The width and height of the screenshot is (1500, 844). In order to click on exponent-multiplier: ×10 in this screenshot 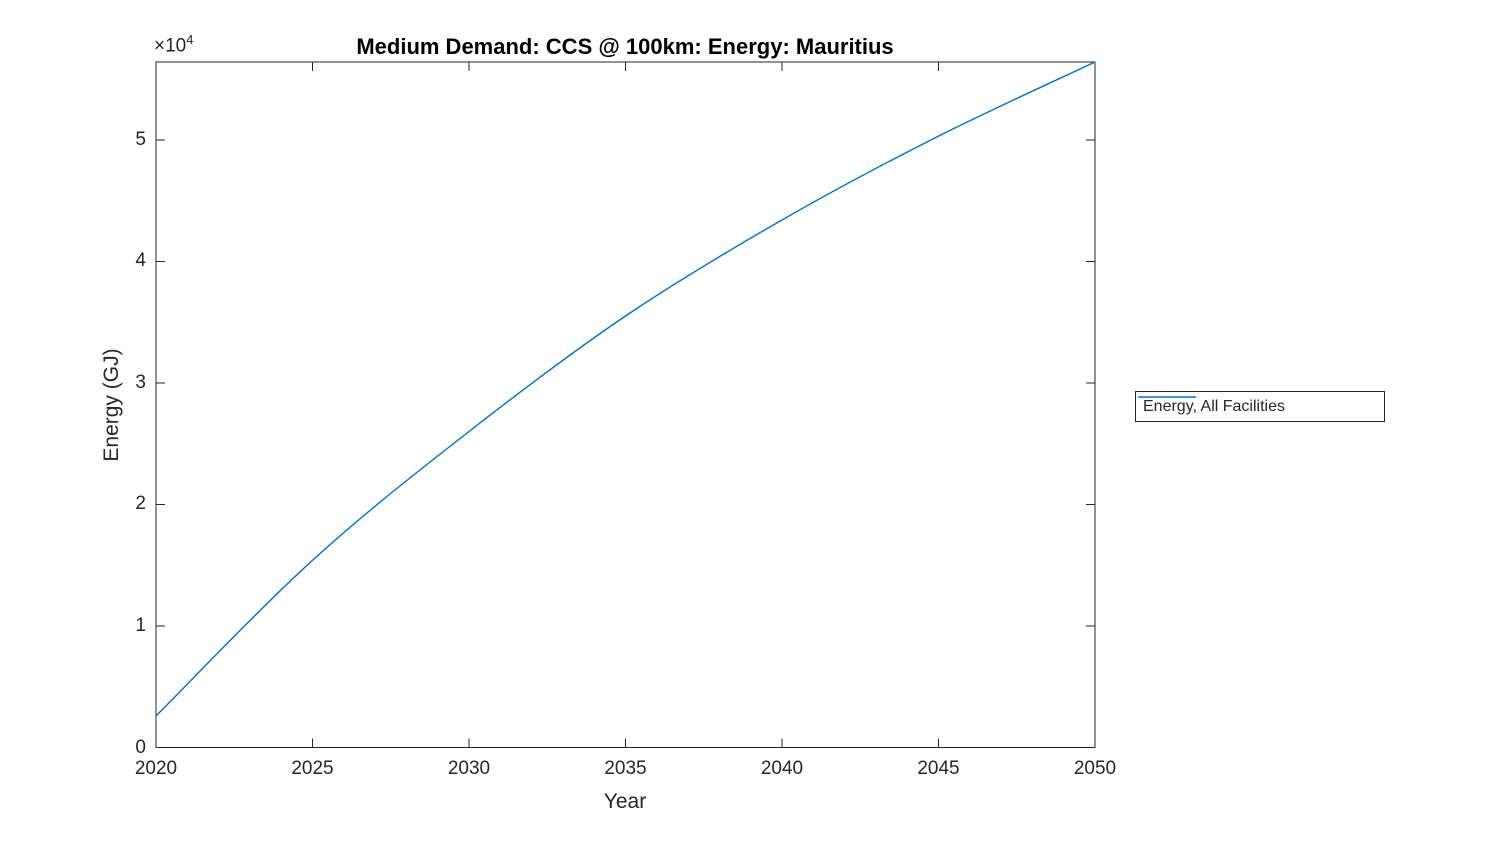, I will do `click(170, 46)`.